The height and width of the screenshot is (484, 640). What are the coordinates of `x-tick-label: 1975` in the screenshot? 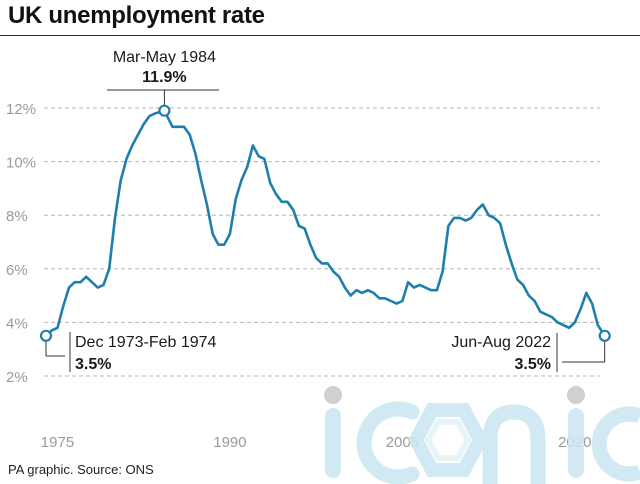 It's located at (57, 442).